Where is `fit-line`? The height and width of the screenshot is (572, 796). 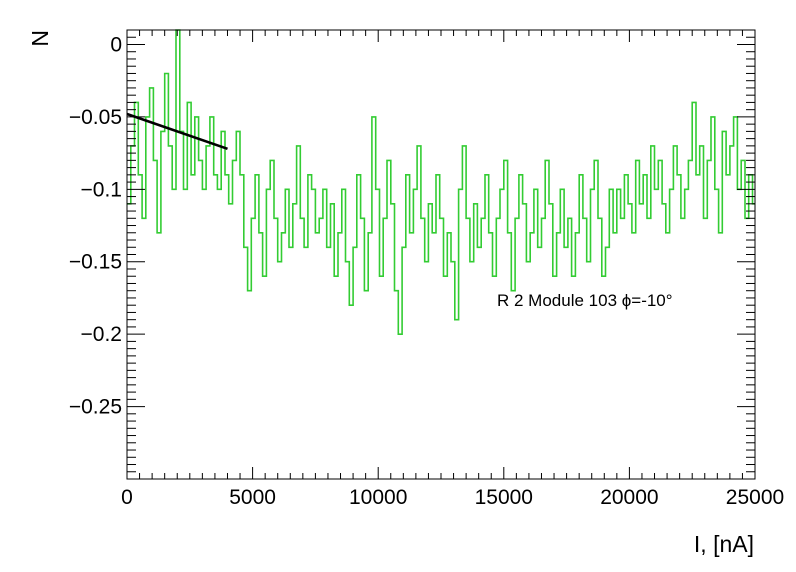 fit-line is located at coordinates (177, 131).